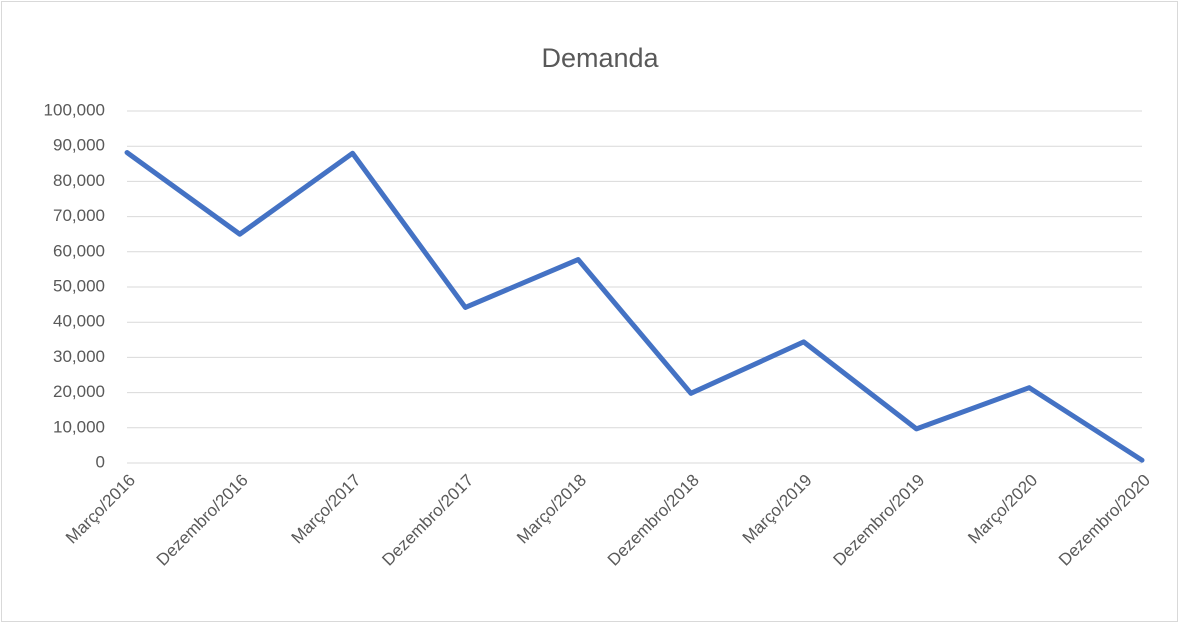  I want to click on y-tick-label: 100,000, so click(74, 109).